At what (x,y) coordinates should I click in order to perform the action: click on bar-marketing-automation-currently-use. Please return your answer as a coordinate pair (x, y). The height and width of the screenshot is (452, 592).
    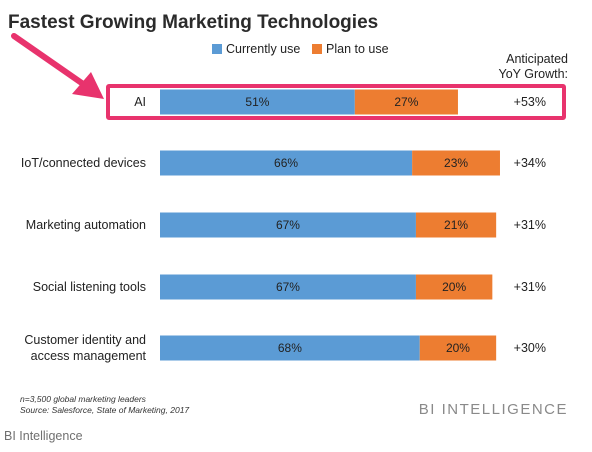
    Looking at the image, I should click on (288, 225).